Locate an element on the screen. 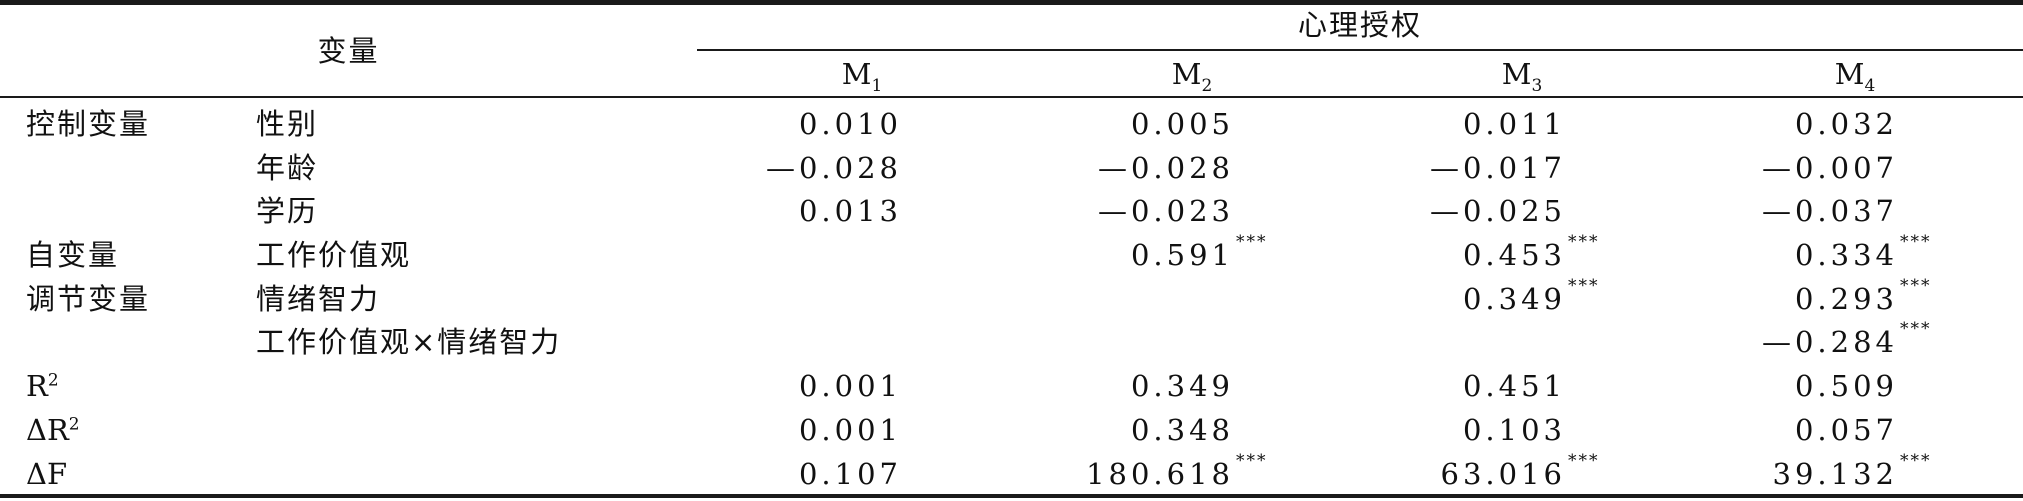 The image size is (2023, 501). row-category-text: 控制变量 is located at coordinates (88, 124).